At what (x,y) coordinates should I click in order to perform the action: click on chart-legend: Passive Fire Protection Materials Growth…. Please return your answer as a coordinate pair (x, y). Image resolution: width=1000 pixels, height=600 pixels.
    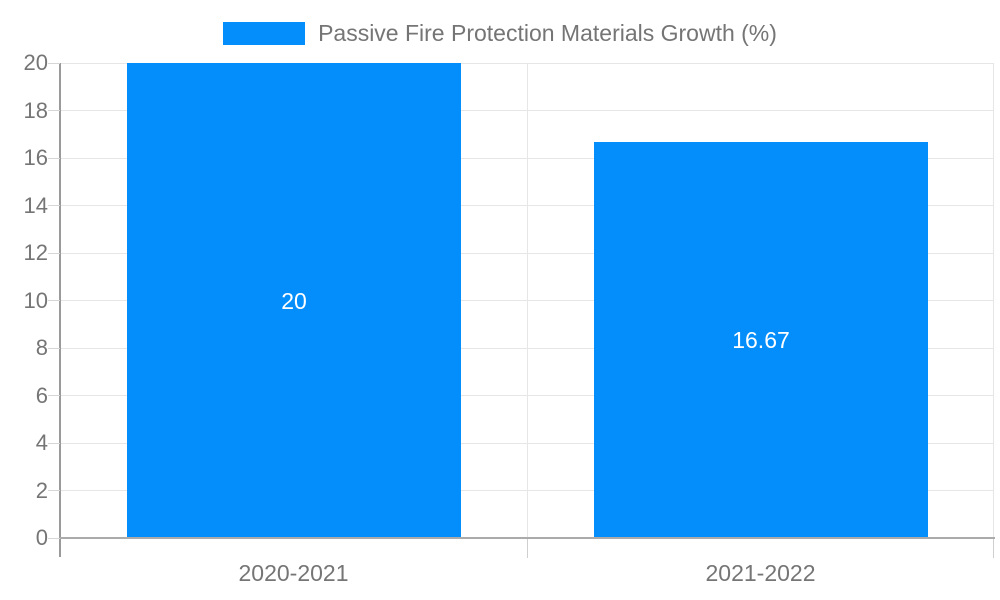
    Looking at the image, I should click on (500, 33).